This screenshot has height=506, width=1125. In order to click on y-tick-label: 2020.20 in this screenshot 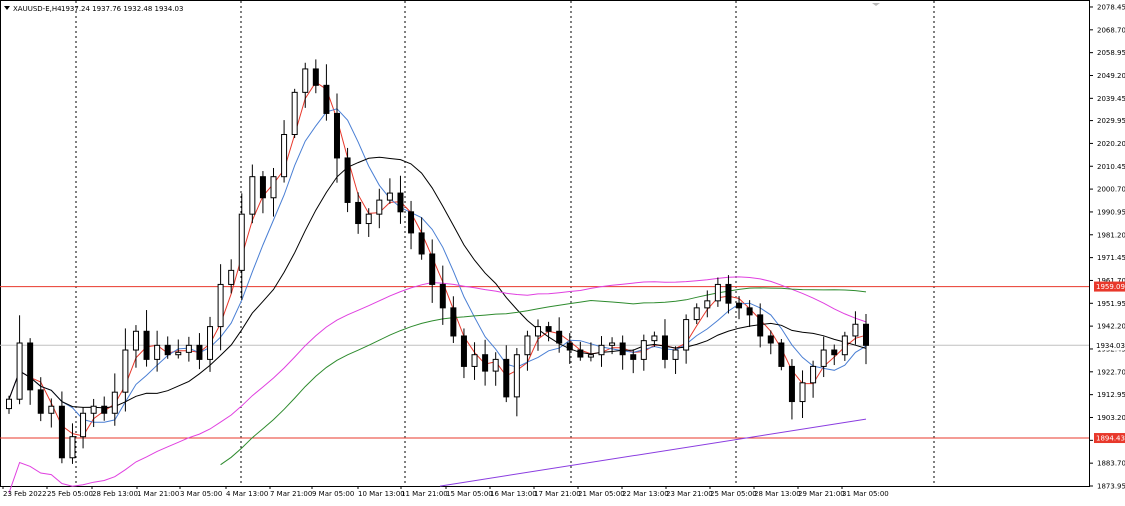, I will do `click(1111, 144)`.